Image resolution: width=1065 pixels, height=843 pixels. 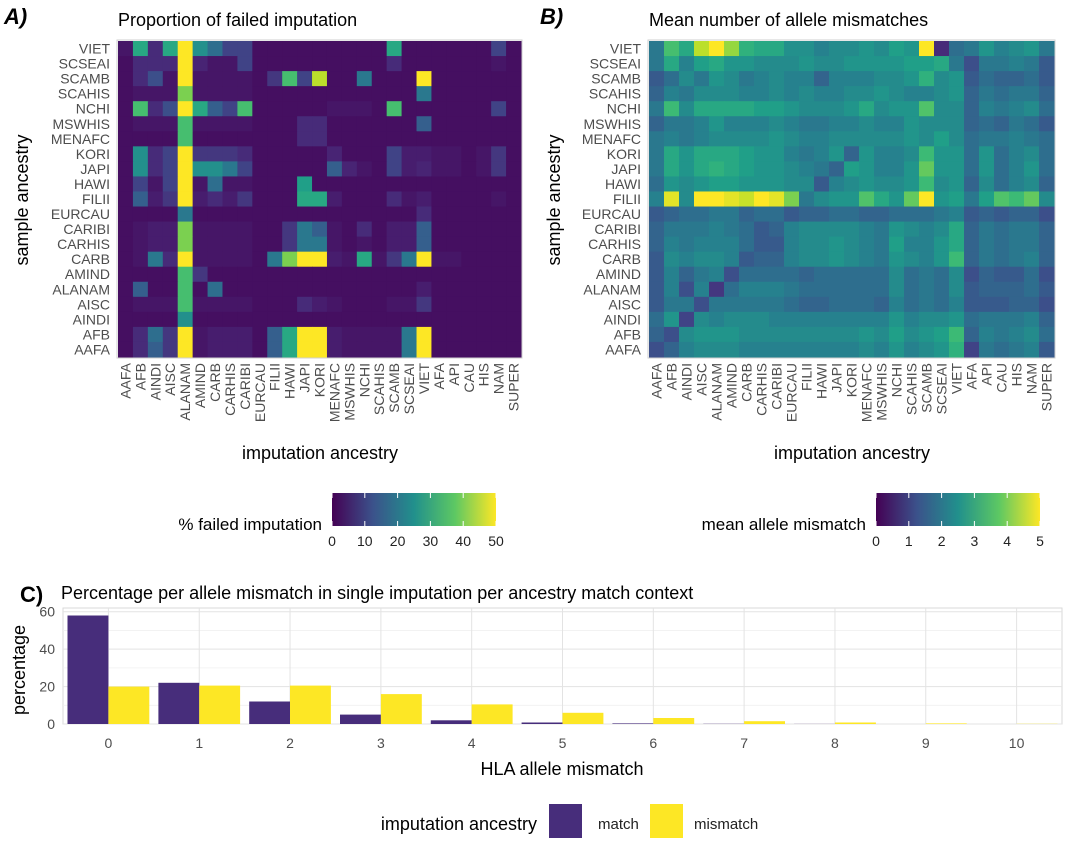 I want to click on panel-a-colorbar-gradient, so click(x=414, y=509).